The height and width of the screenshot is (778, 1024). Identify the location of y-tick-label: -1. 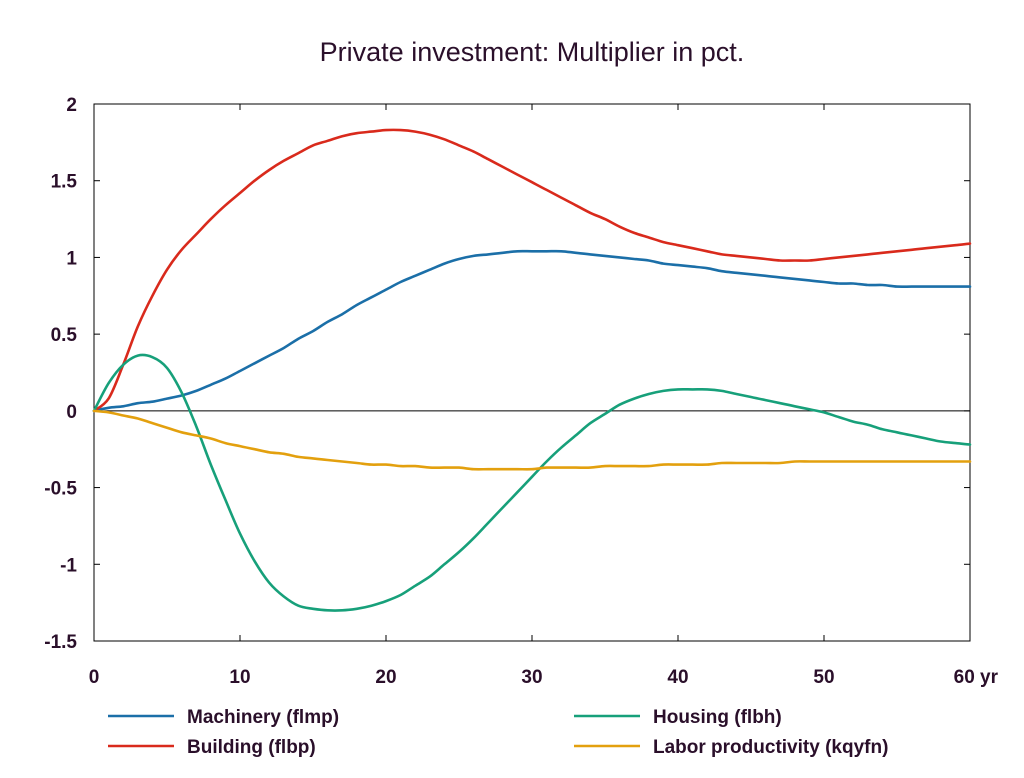
(68, 565).